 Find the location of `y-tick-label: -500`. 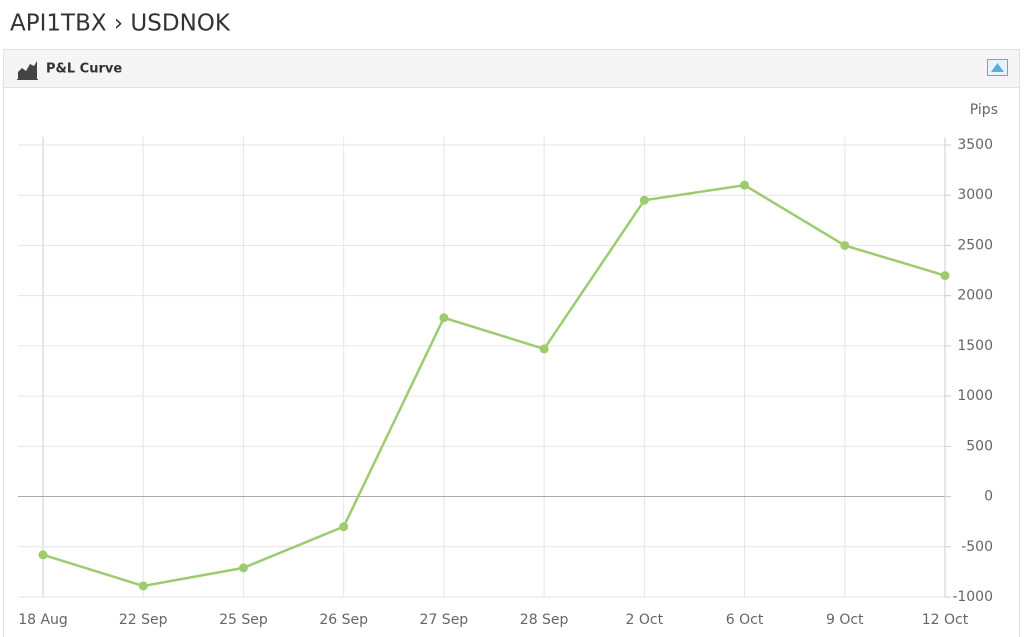

y-tick-label: -500 is located at coordinates (977, 547).